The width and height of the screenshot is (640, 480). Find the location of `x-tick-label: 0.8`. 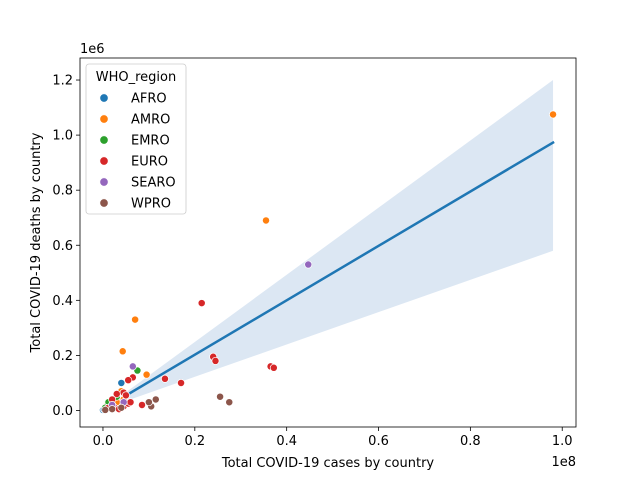

x-tick-label: 0.8 is located at coordinates (470, 441).